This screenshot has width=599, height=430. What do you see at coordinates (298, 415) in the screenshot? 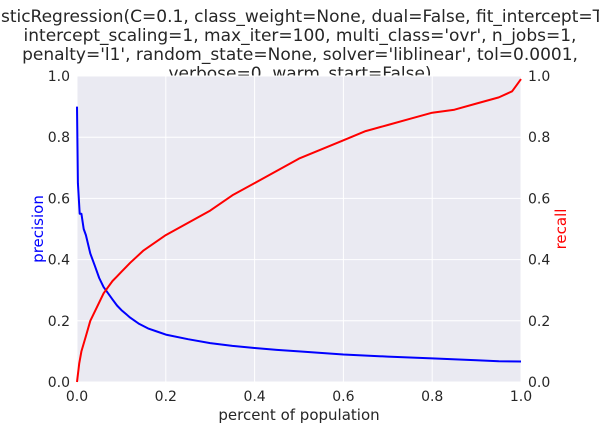
I see `x-axis-label: percent of population` at bounding box center [298, 415].